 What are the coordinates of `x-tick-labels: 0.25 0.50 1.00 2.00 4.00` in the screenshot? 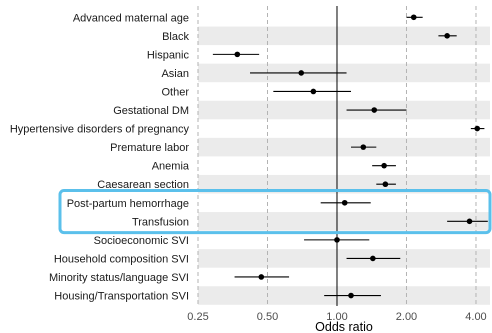 It's located at (336, 317).